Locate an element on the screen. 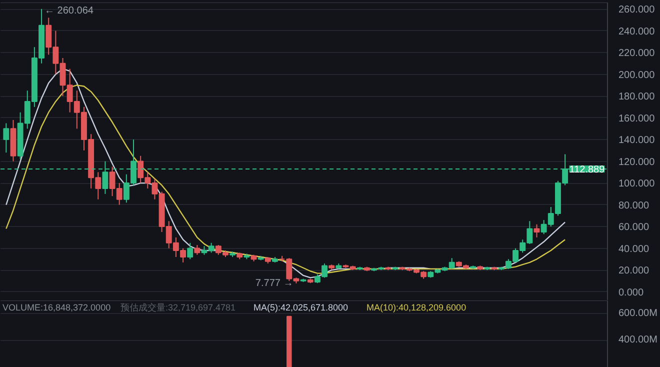  y-tick-label: 240.000 is located at coordinates (637, 32).